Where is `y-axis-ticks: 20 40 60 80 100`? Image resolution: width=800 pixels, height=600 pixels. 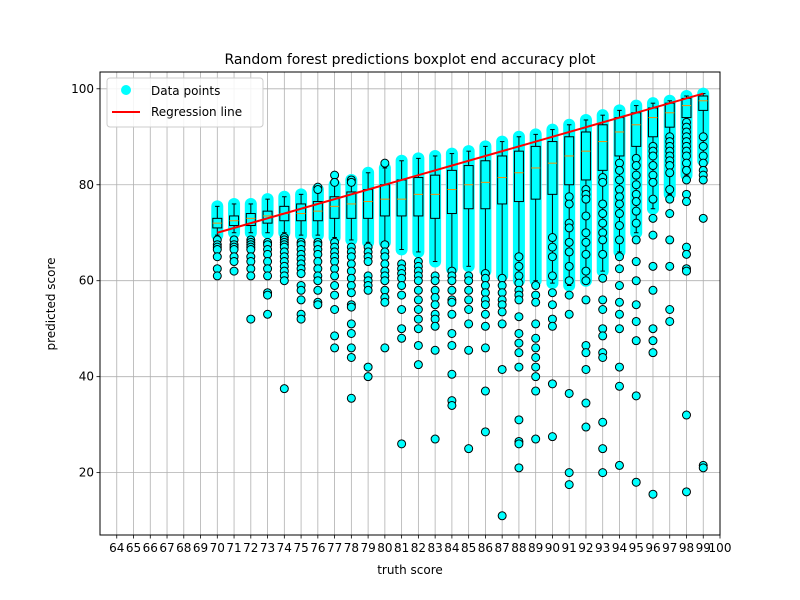
y-axis-ticks: 20 40 60 80 100 is located at coordinates (85, 281).